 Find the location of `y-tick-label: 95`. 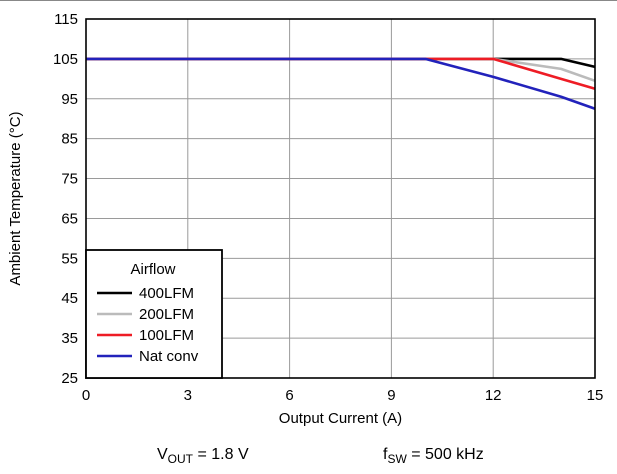

y-tick-label: 95 is located at coordinates (69, 99).